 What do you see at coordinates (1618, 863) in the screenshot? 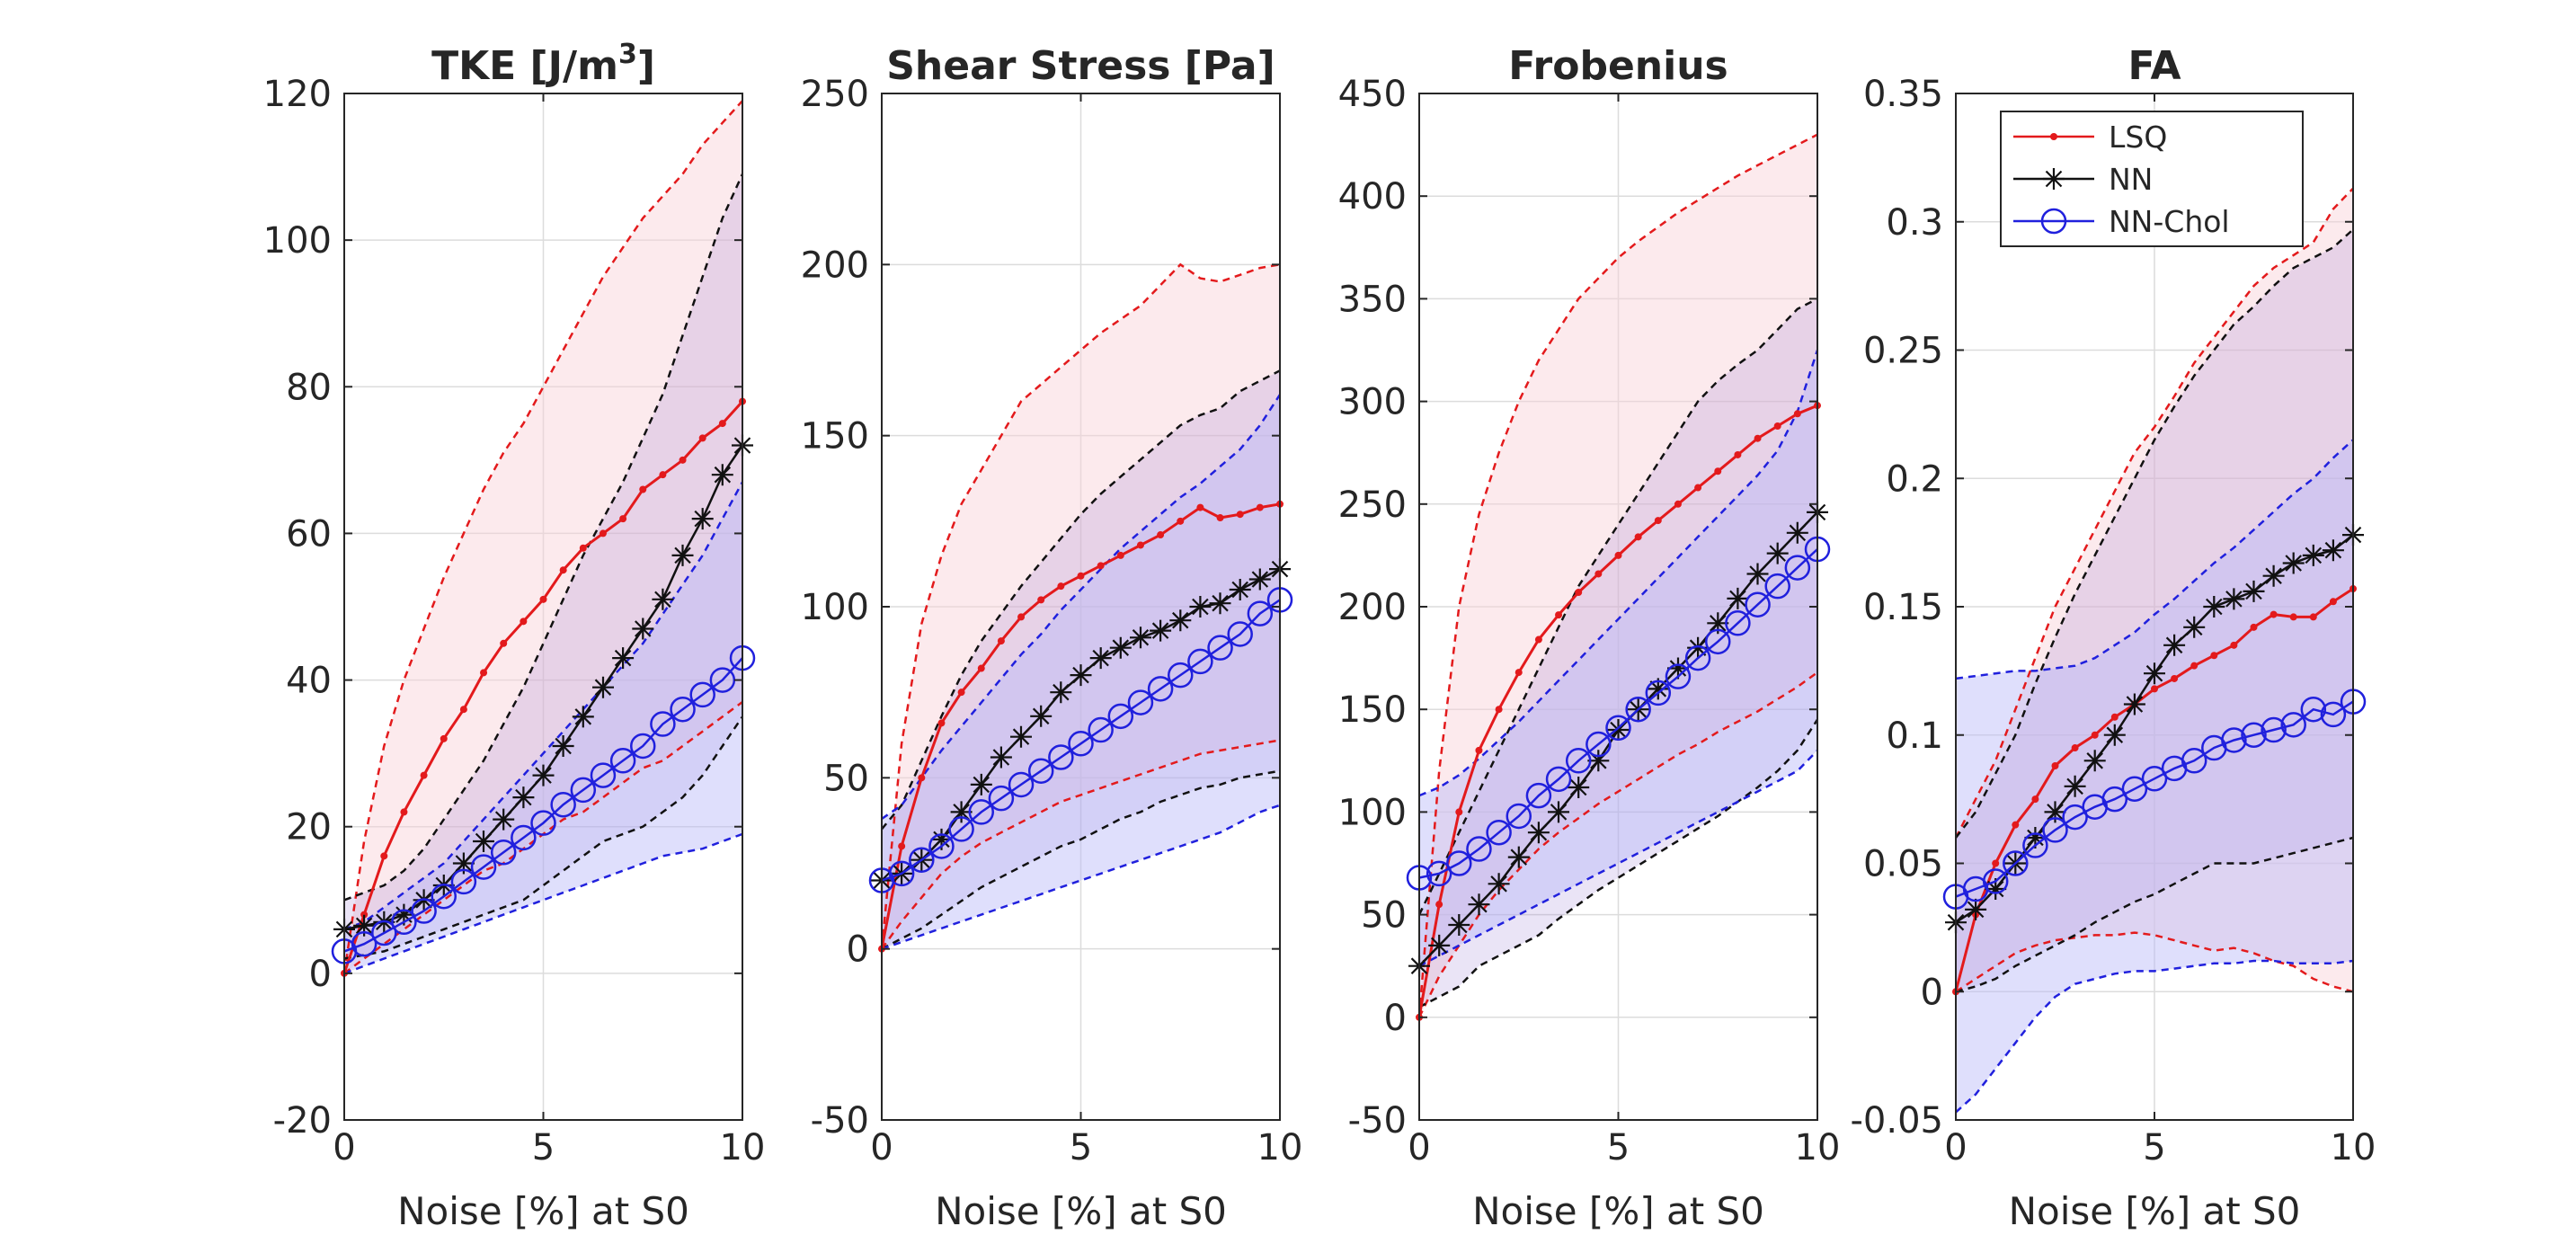
I see `nn-lower-bound` at bounding box center [1618, 863].